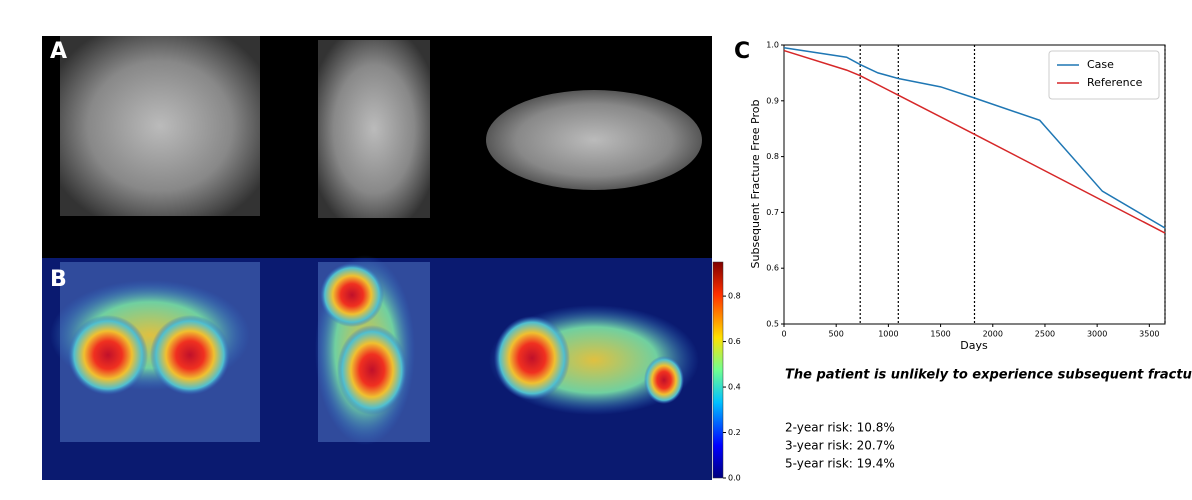 The image size is (1192, 500). I want to click on colorbar-tick-label: 0.8, so click(734, 296).